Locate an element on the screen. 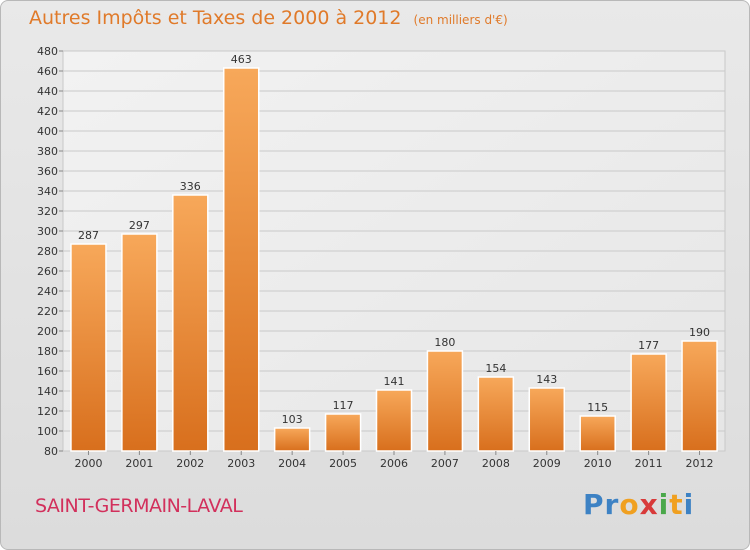  y-tick-label: 200 is located at coordinates (47, 331).